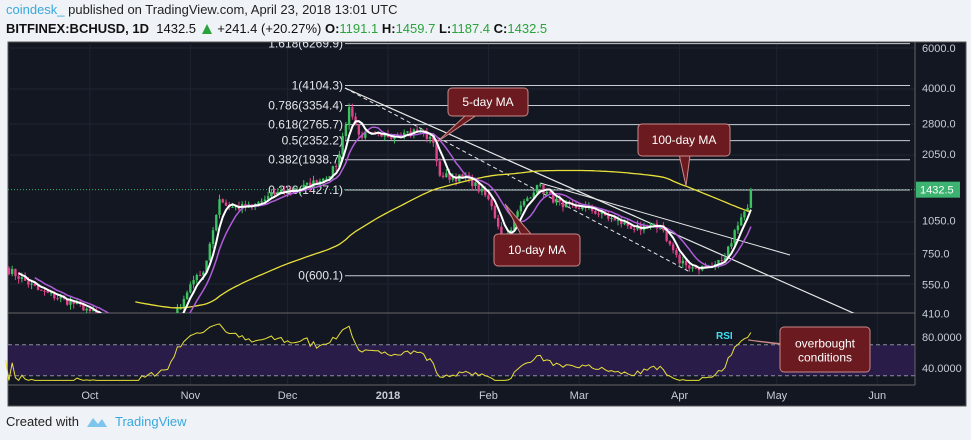  Describe the element at coordinates (936, 285) in the screenshot. I see `price-tick-label: 550.0` at that location.